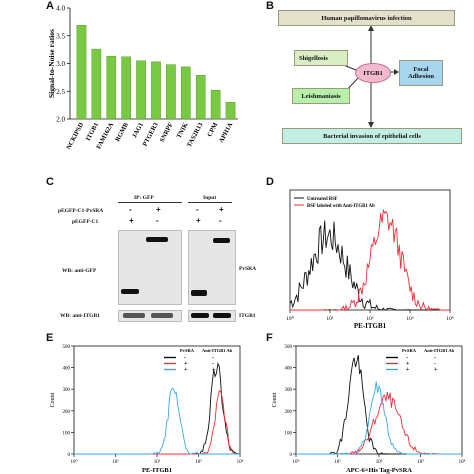 This screenshot has width=474, height=474. Describe the element at coordinates (290, 318) in the screenshot. I see `d-x-tick-label: 10⁰` at that location.